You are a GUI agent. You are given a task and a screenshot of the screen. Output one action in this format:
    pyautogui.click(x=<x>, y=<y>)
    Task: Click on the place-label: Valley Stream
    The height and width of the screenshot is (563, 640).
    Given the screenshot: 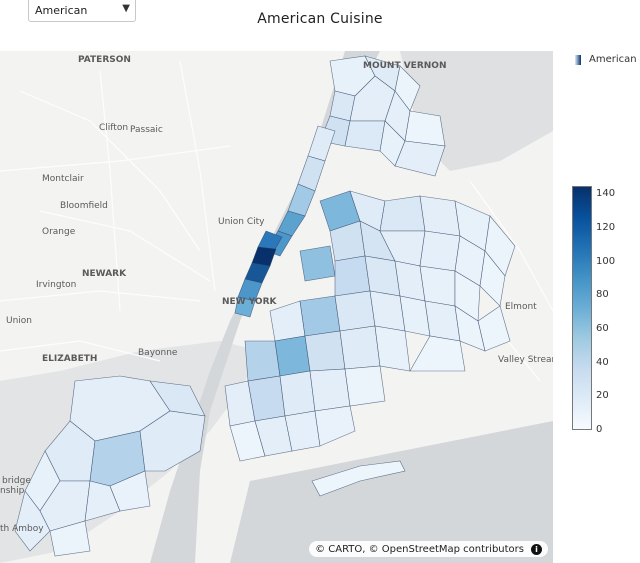 What is the action you would take?
    pyautogui.click(x=525, y=360)
    